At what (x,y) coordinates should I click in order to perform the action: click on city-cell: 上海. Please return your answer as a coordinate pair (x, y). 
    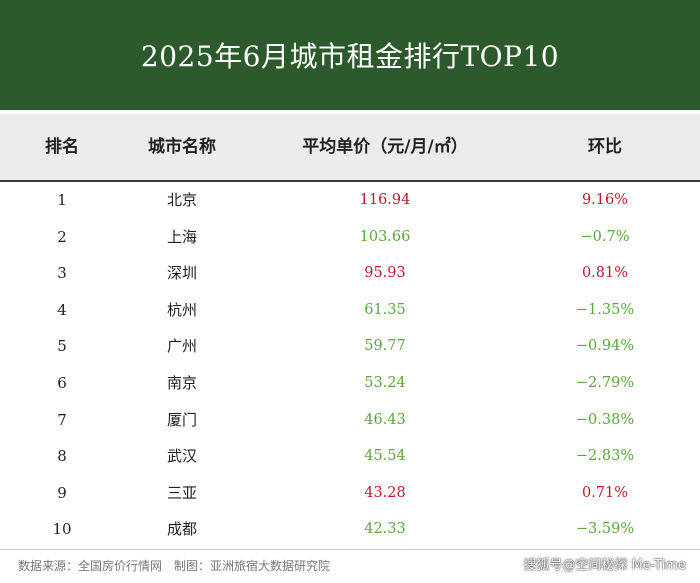
    Looking at the image, I should click on (181, 236).